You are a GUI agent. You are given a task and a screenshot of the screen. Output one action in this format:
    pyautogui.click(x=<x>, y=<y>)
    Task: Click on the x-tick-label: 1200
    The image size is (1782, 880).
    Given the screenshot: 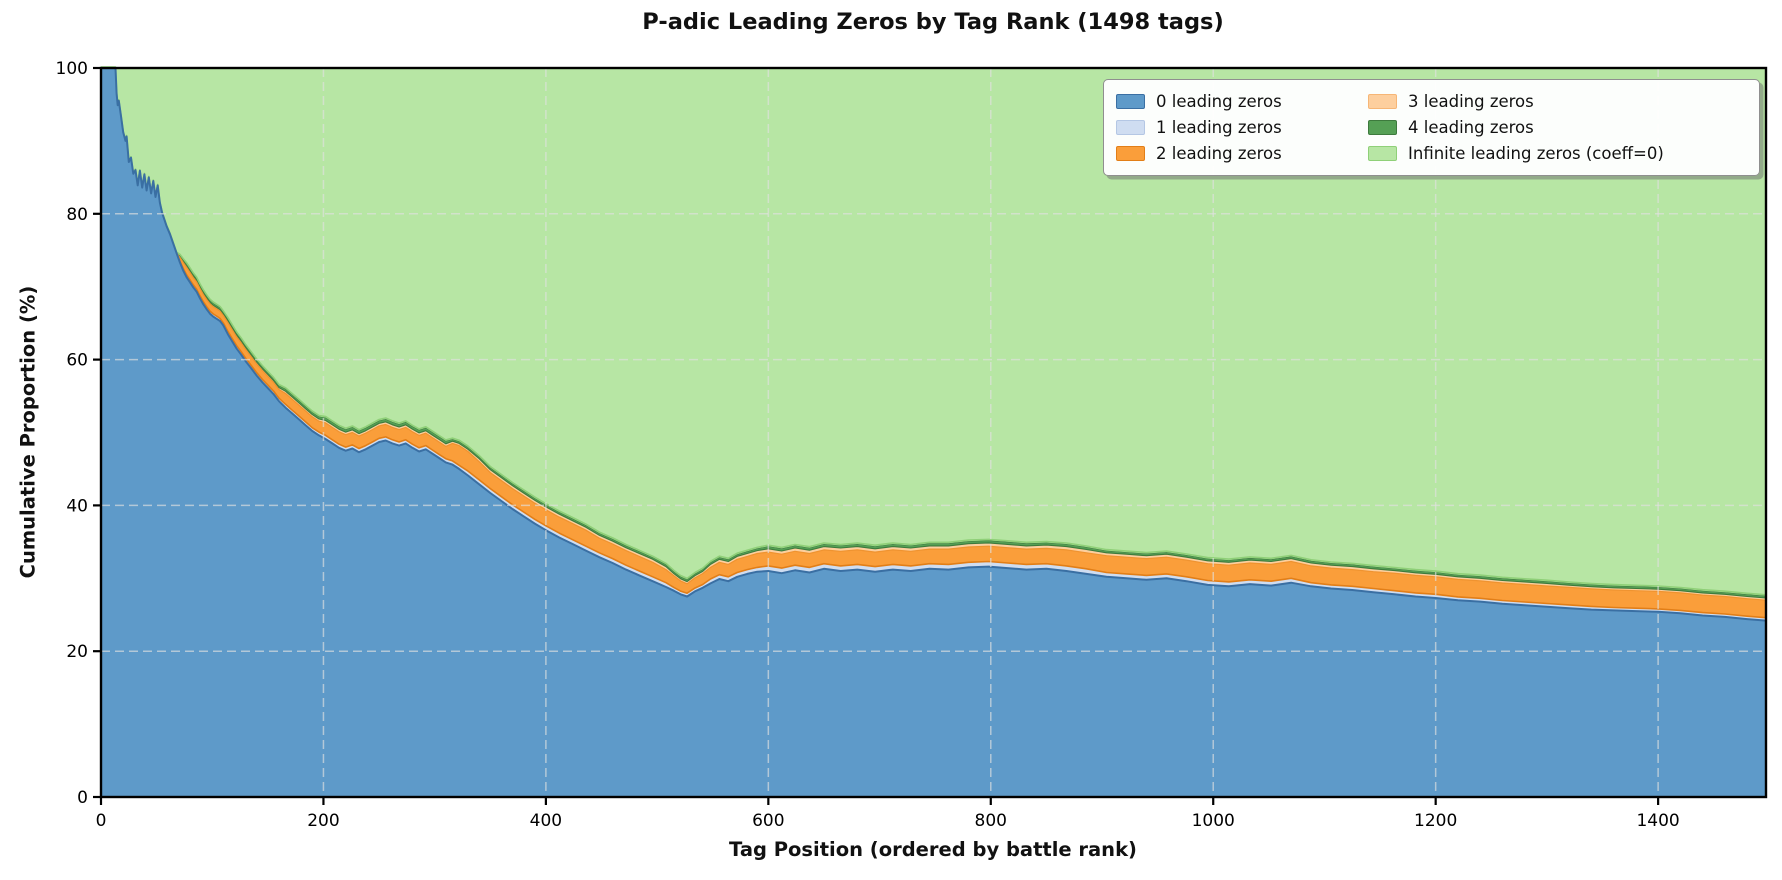 What is the action you would take?
    pyautogui.click(x=1435, y=821)
    